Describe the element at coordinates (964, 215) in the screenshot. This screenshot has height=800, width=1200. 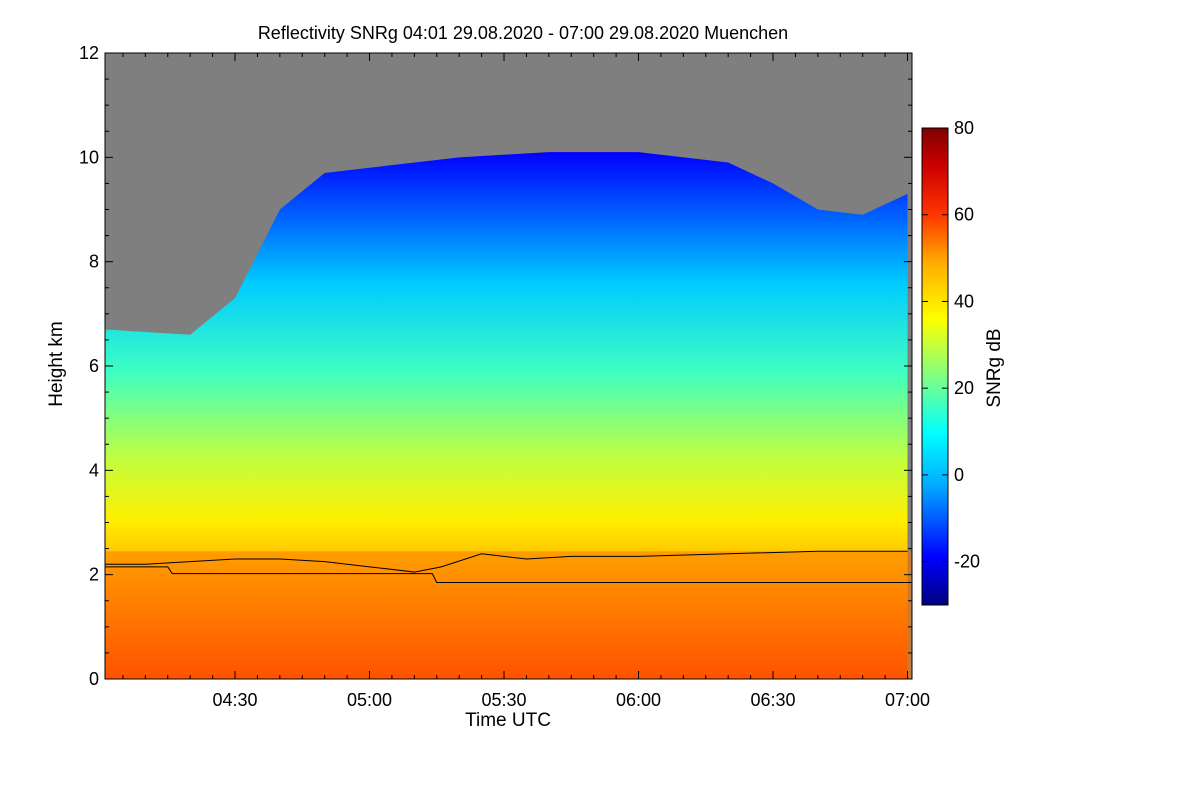
I see `colorbar-tick-label: 60` at that location.